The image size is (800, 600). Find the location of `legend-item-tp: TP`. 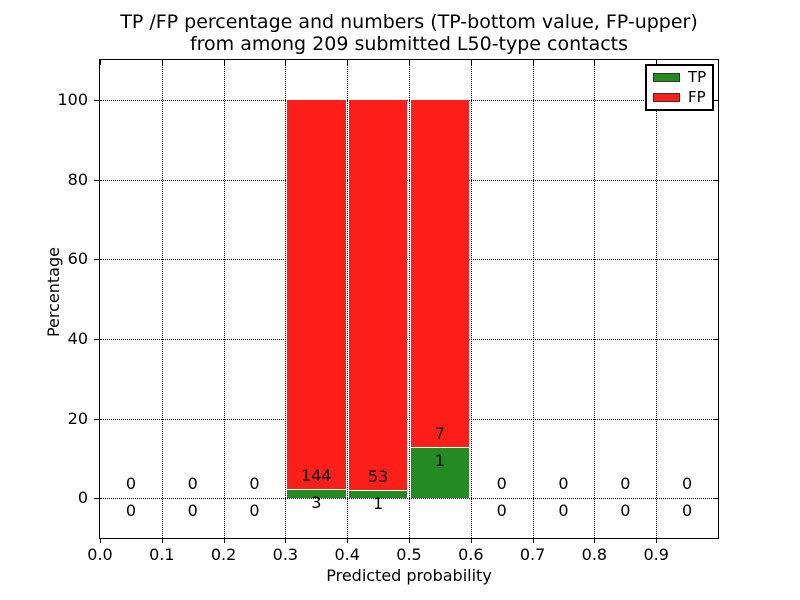

legend-item-tp: TP is located at coordinates (679, 77).